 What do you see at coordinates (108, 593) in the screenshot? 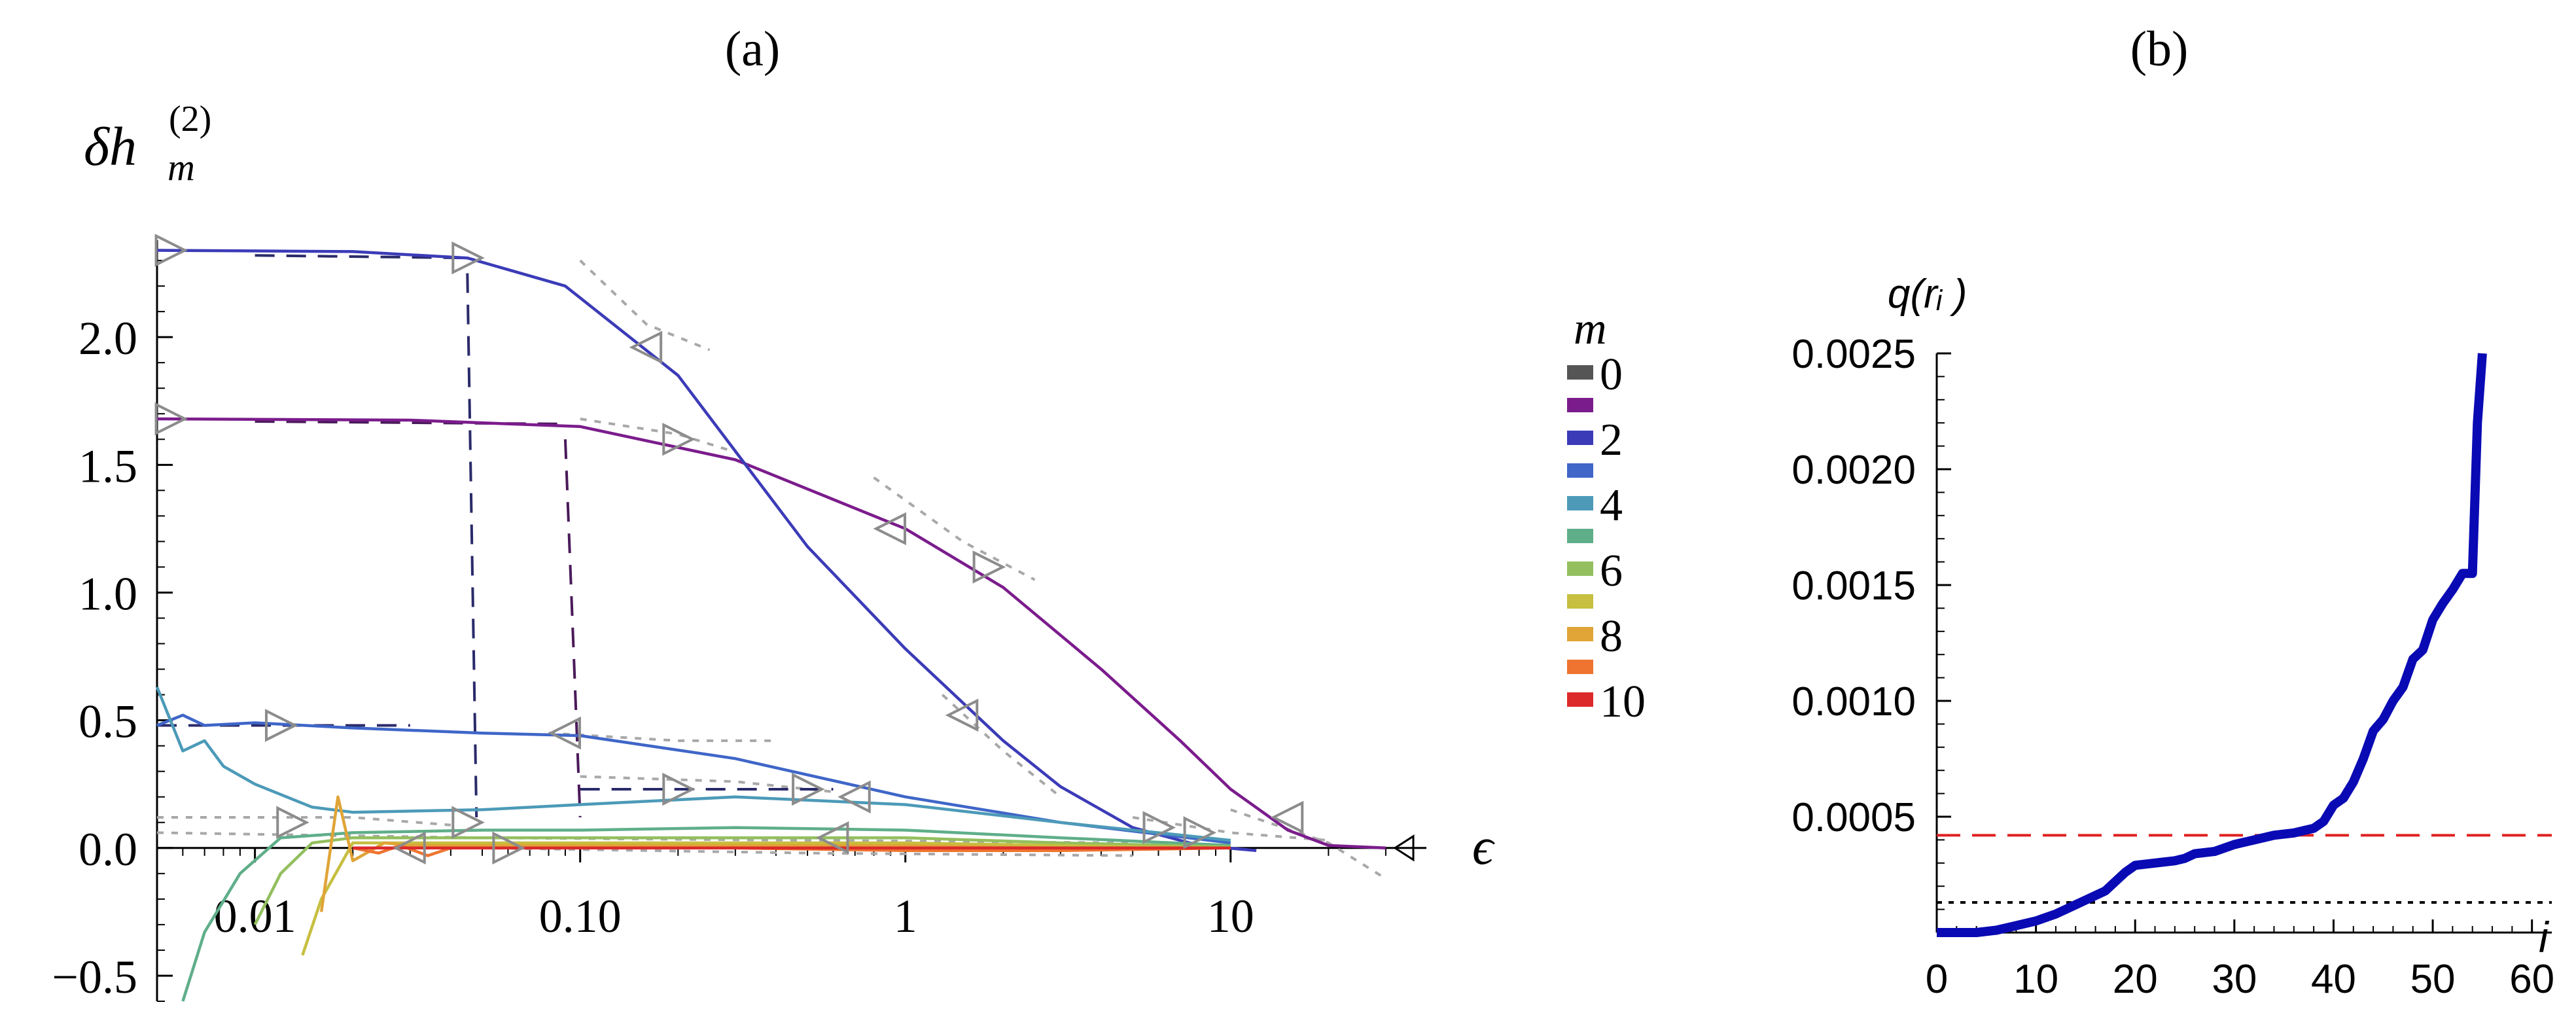
I see `y-tick-label-a: 1.0` at bounding box center [108, 593].